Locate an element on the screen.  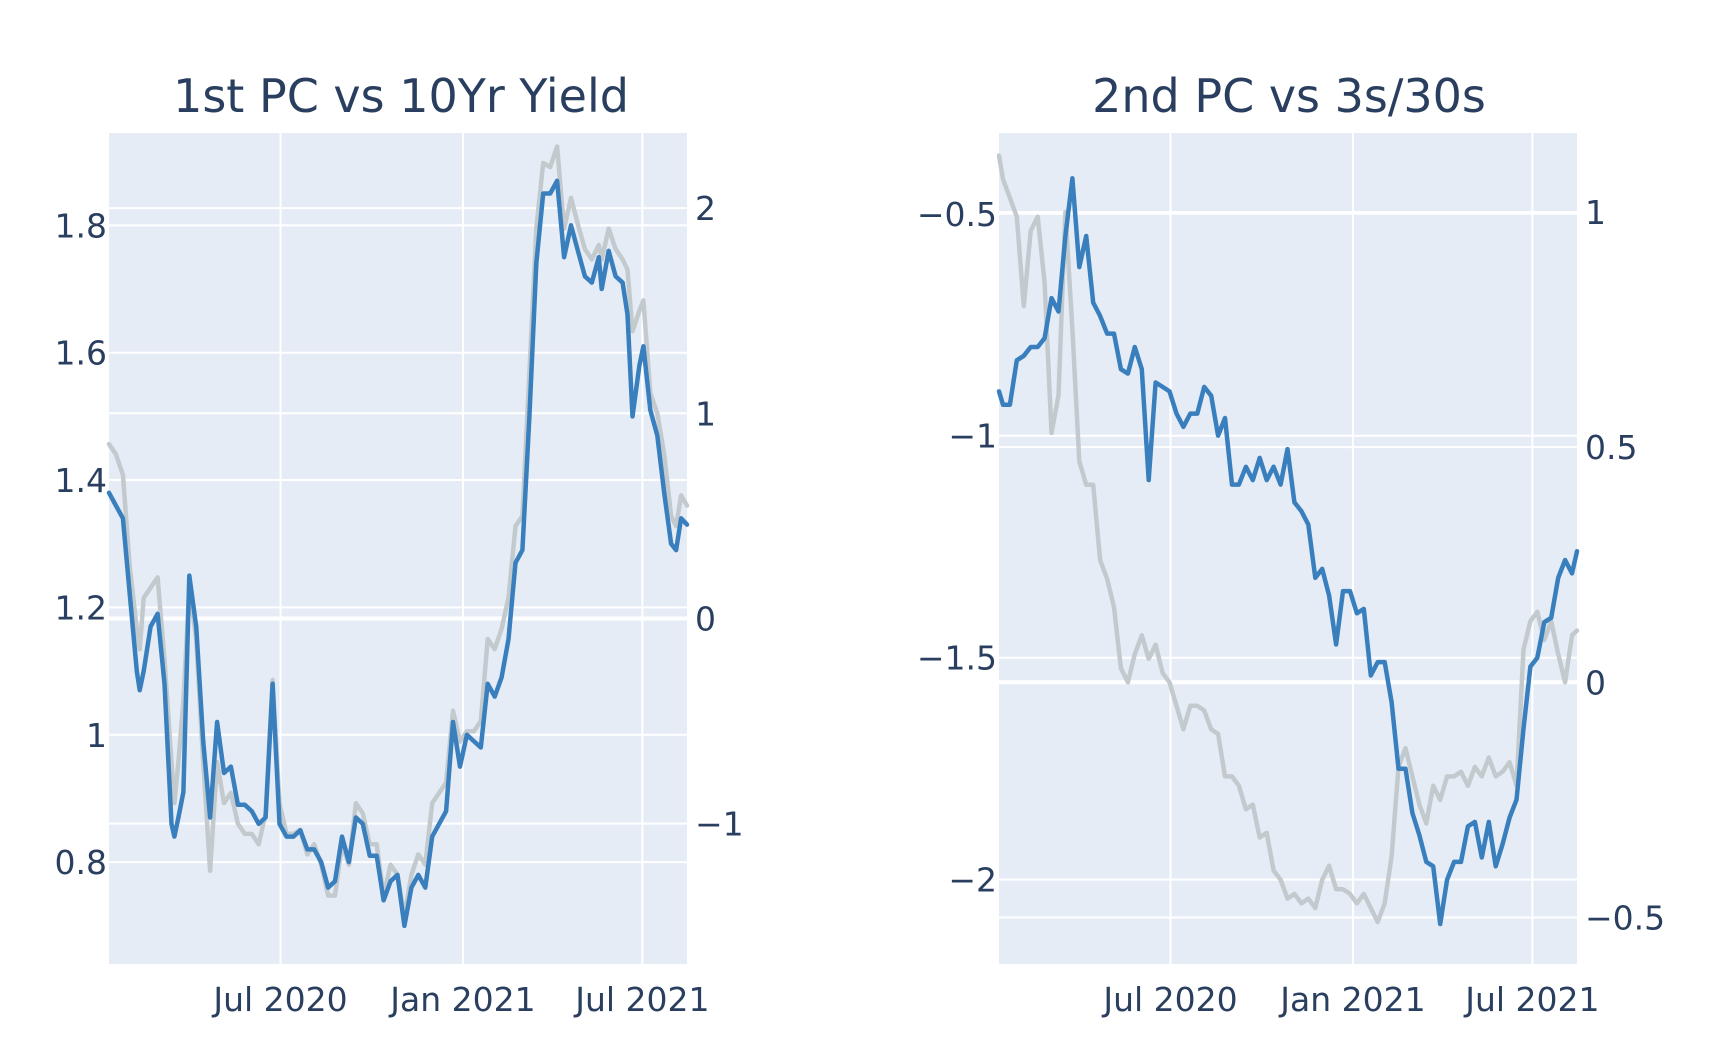
right-y-tick-label: 2 is located at coordinates (705, 208).